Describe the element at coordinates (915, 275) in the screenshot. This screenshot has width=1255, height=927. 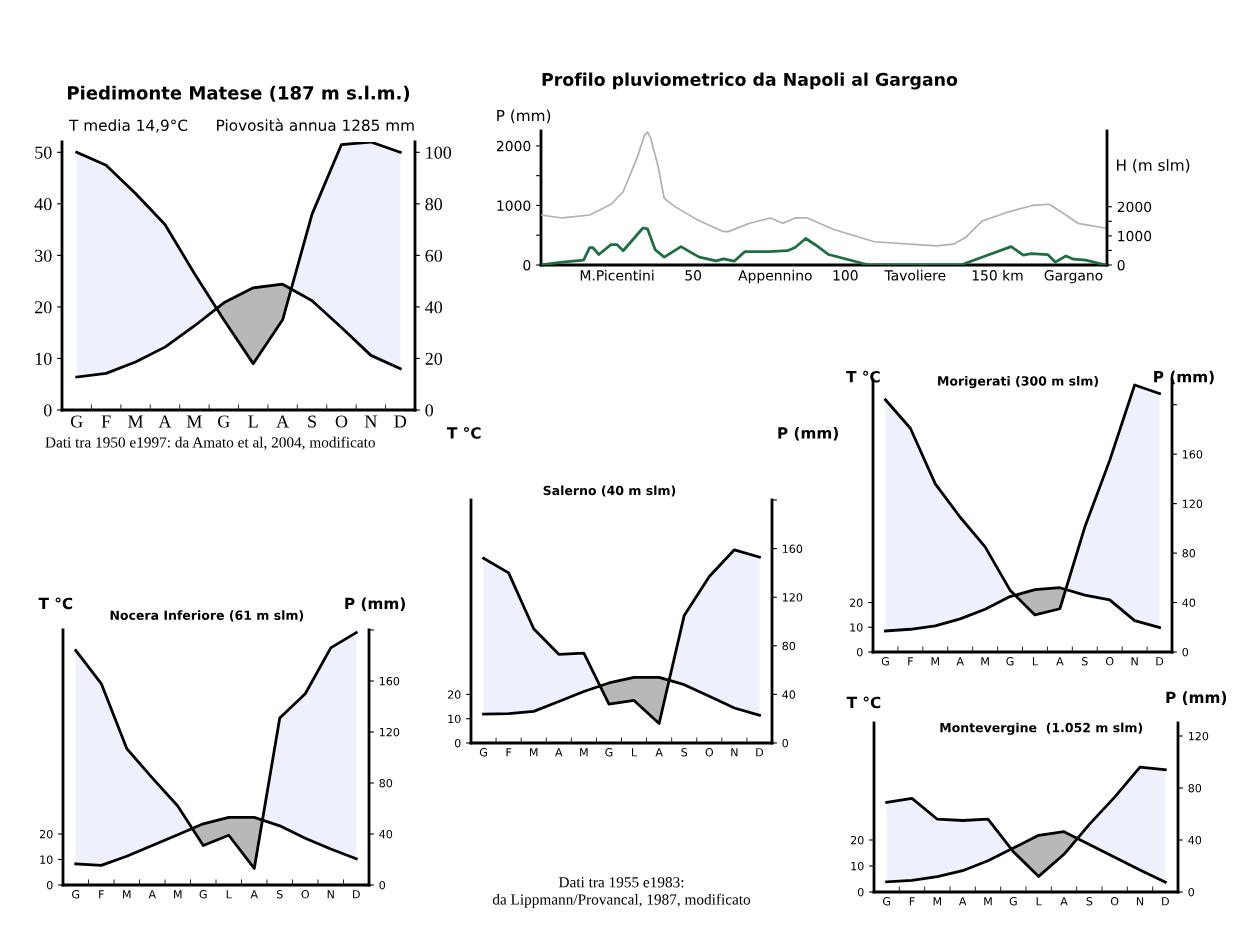
I see `x-tick-label: Tavoliere` at that location.